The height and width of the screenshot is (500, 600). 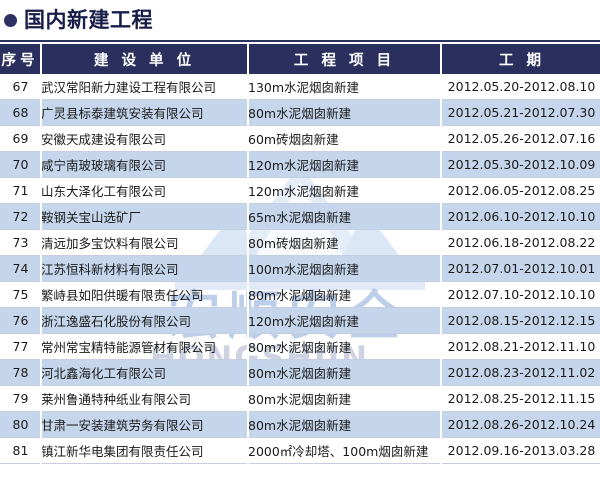 I want to click on table-row: 72 鞍钢关宝山选矿厂 65m水泥烟囱新建 2012.06.10-2012.10.10, so click(x=300, y=216).